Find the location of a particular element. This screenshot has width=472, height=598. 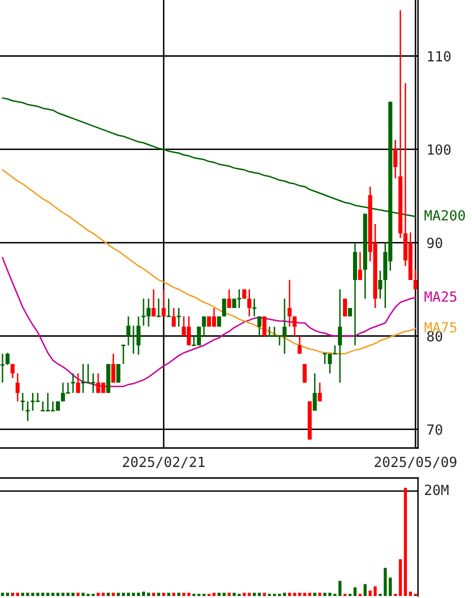

series-label: MA200 is located at coordinates (444, 215).